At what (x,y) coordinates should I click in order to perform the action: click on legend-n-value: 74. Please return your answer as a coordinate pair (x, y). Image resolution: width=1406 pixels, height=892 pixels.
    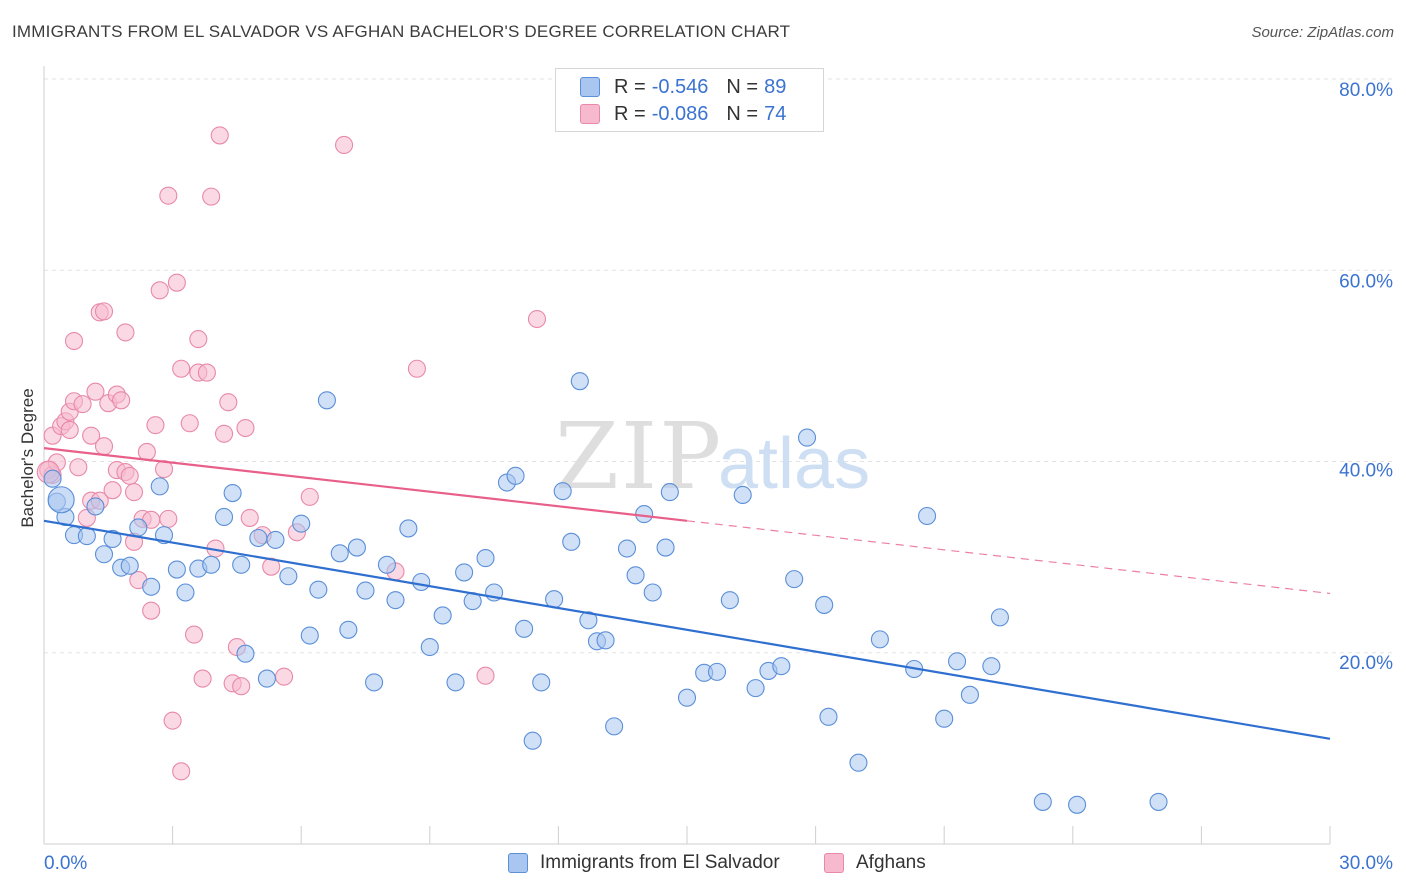
    Looking at the image, I should click on (775, 113).